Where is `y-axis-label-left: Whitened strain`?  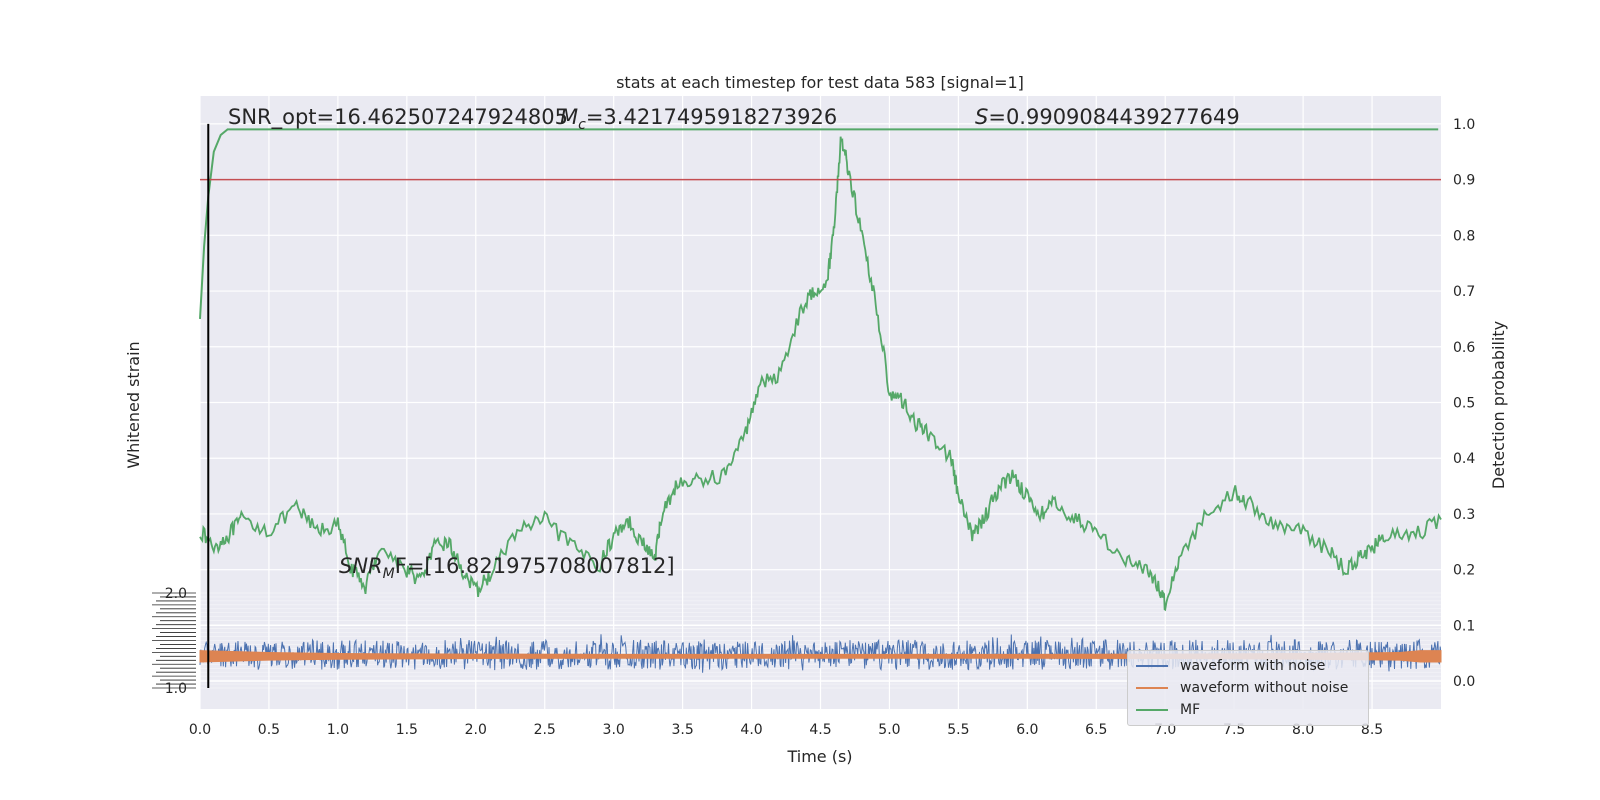 y-axis-label-left: Whitened strain is located at coordinates (133, 404).